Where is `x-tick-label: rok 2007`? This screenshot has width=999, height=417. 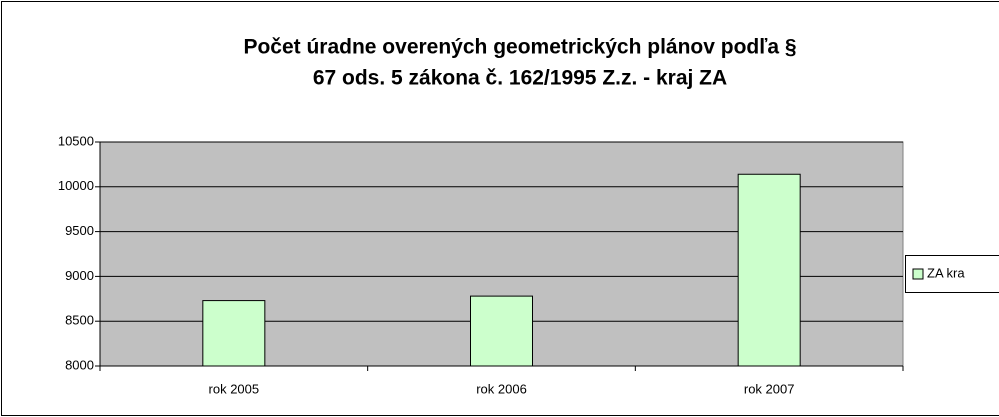
x-tick-label: rok 2007 is located at coordinates (769, 388).